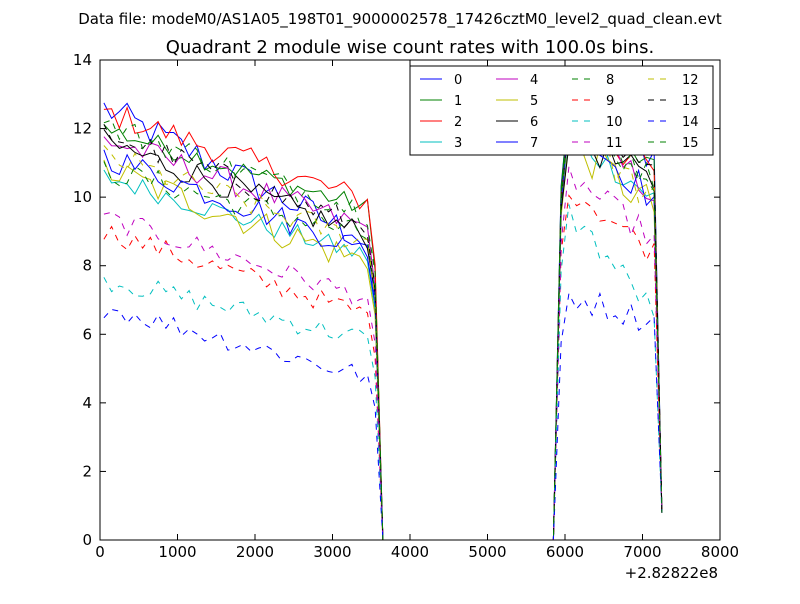  I want to click on x-tick-label: 3000, so click(332, 552).